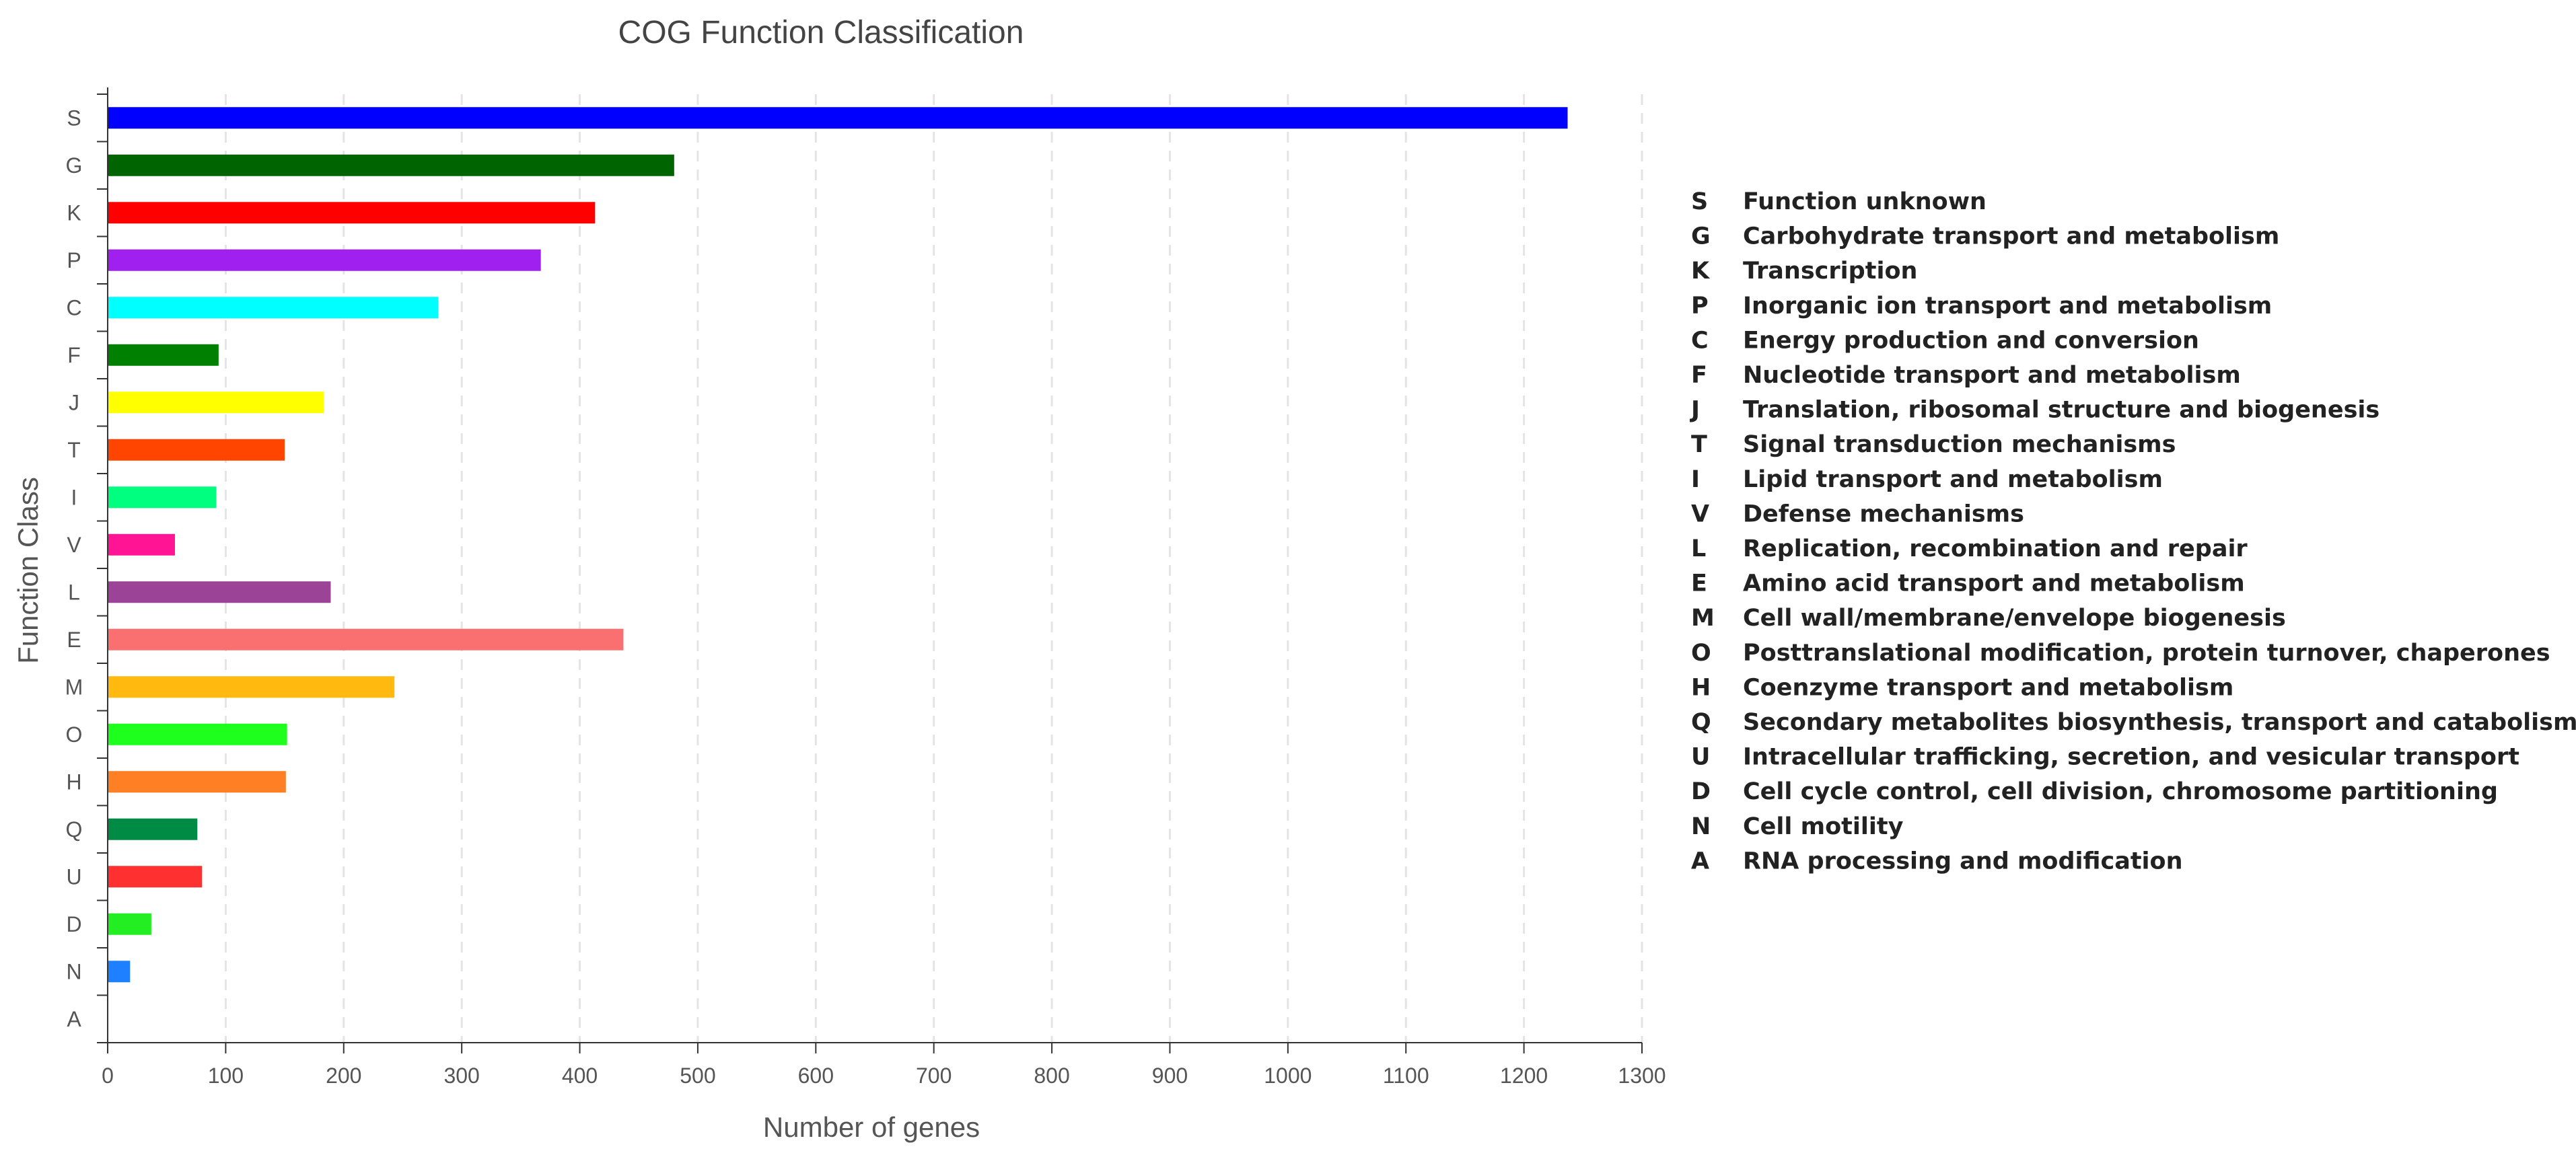 Image resolution: width=2576 pixels, height=1155 pixels. What do you see at coordinates (352, 213) in the screenshot?
I see `bar-K` at bounding box center [352, 213].